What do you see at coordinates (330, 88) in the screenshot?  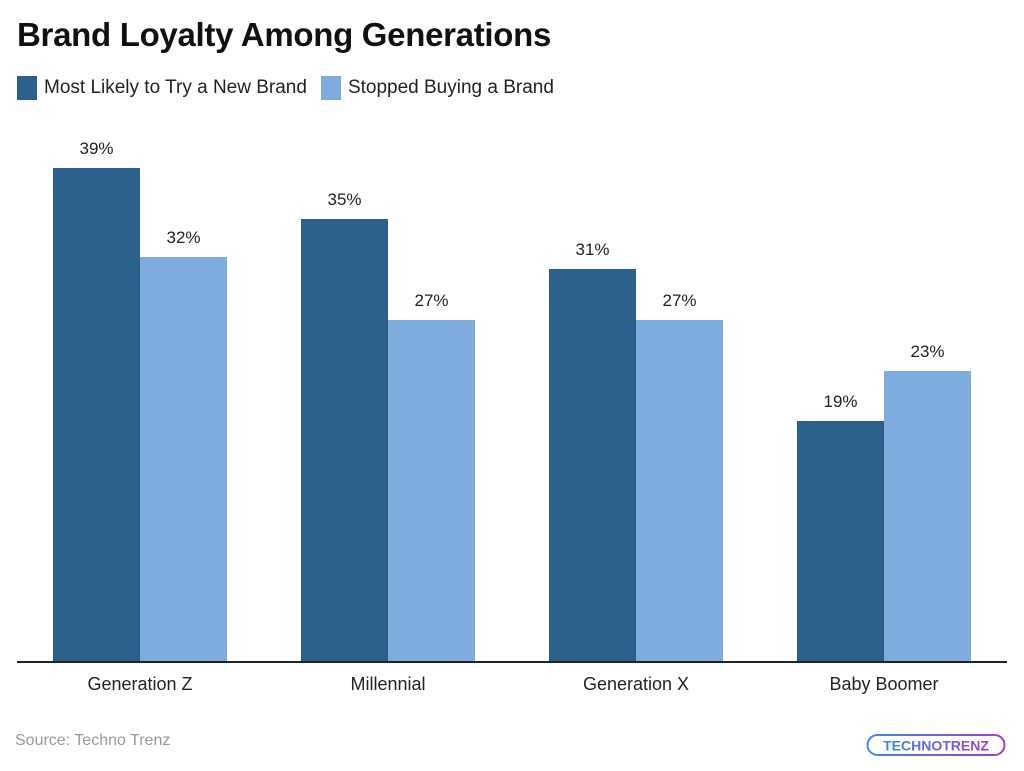 I see `legend-swatch-light` at bounding box center [330, 88].